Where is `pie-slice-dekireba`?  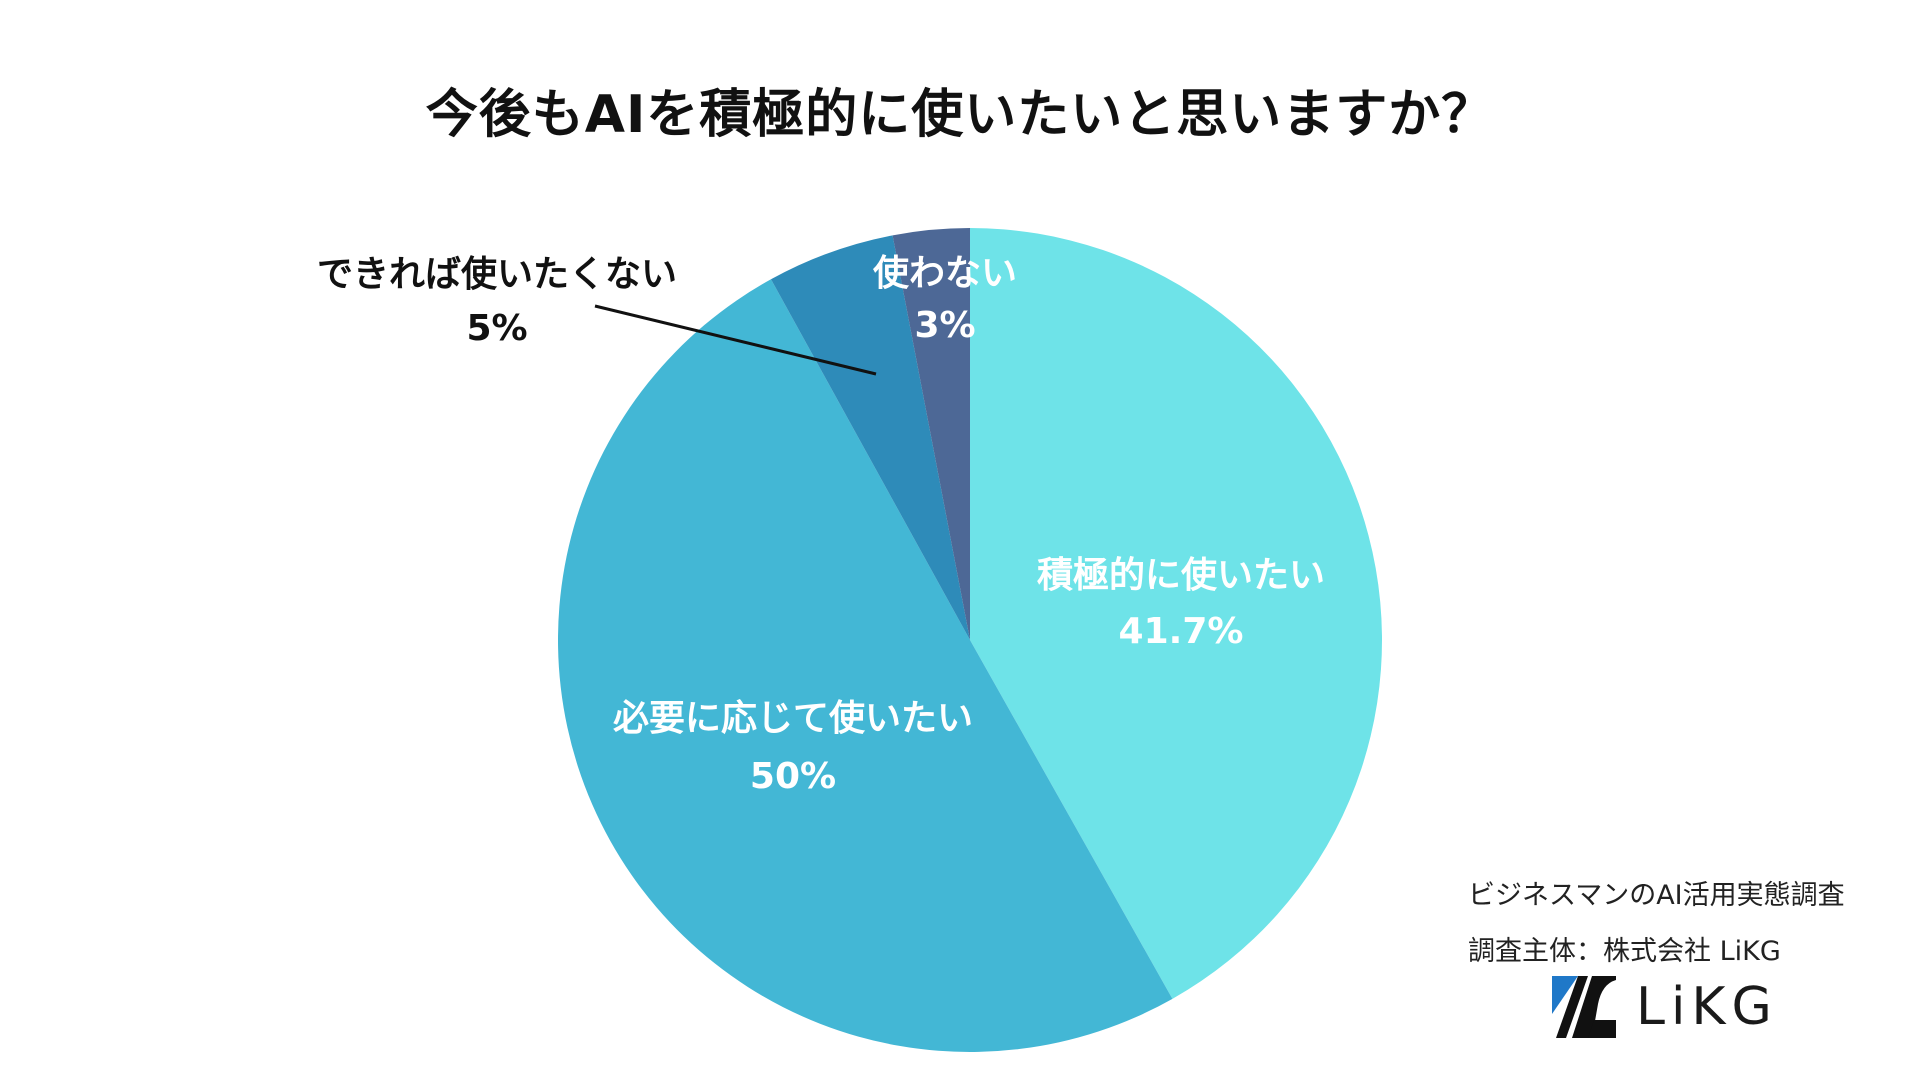
pie-slice-dekireba is located at coordinates (870, 438).